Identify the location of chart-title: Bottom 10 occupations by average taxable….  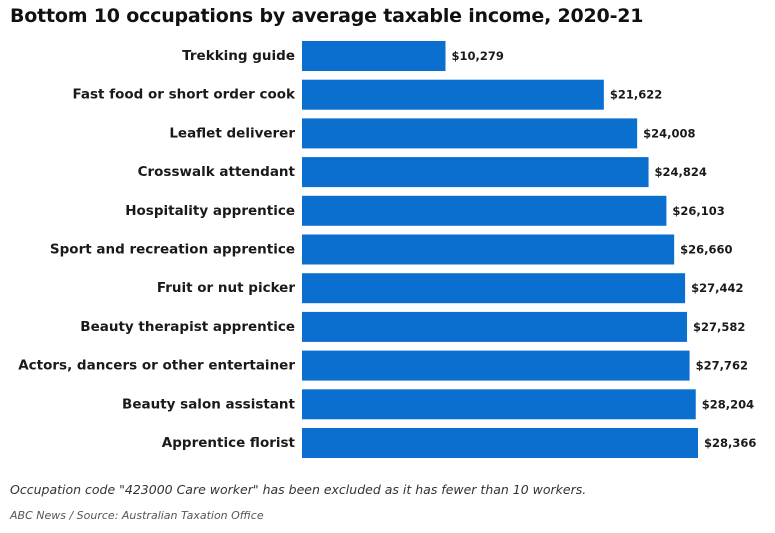
(327, 16).